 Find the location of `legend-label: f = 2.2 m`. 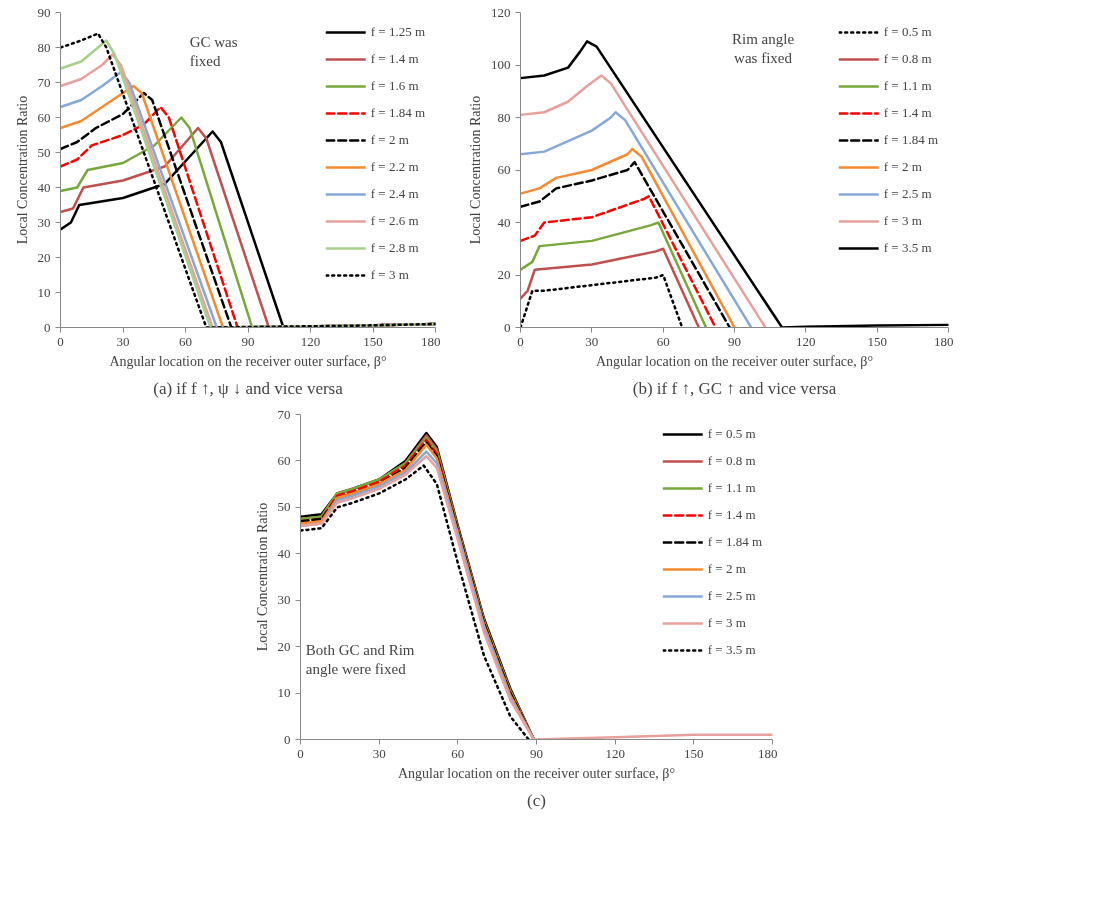

legend-label: f = 2.2 m is located at coordinates (394, 167).